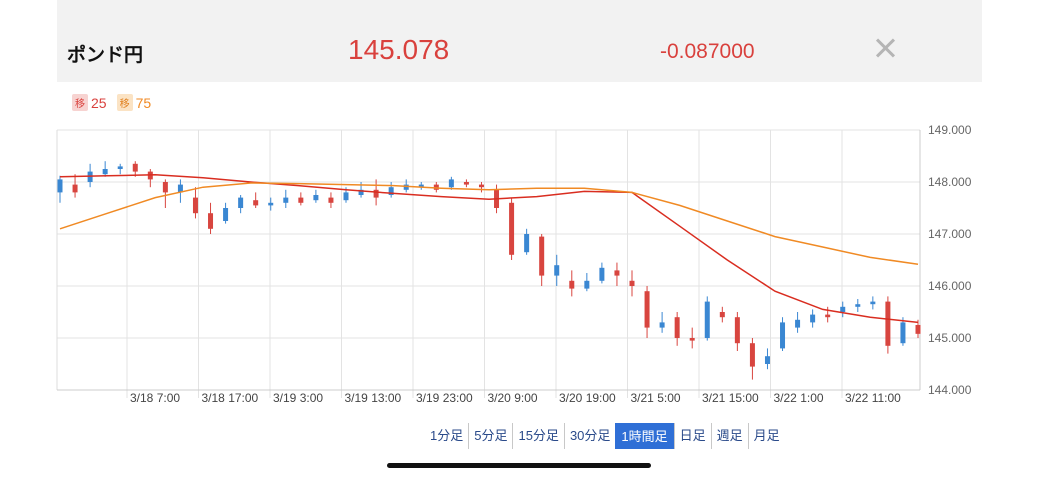 The height and width of the screenshot is (480, 1039). Describe the element at coordinates (143, 102) in the screenshot. I see `ma75-label: 75` at that location.